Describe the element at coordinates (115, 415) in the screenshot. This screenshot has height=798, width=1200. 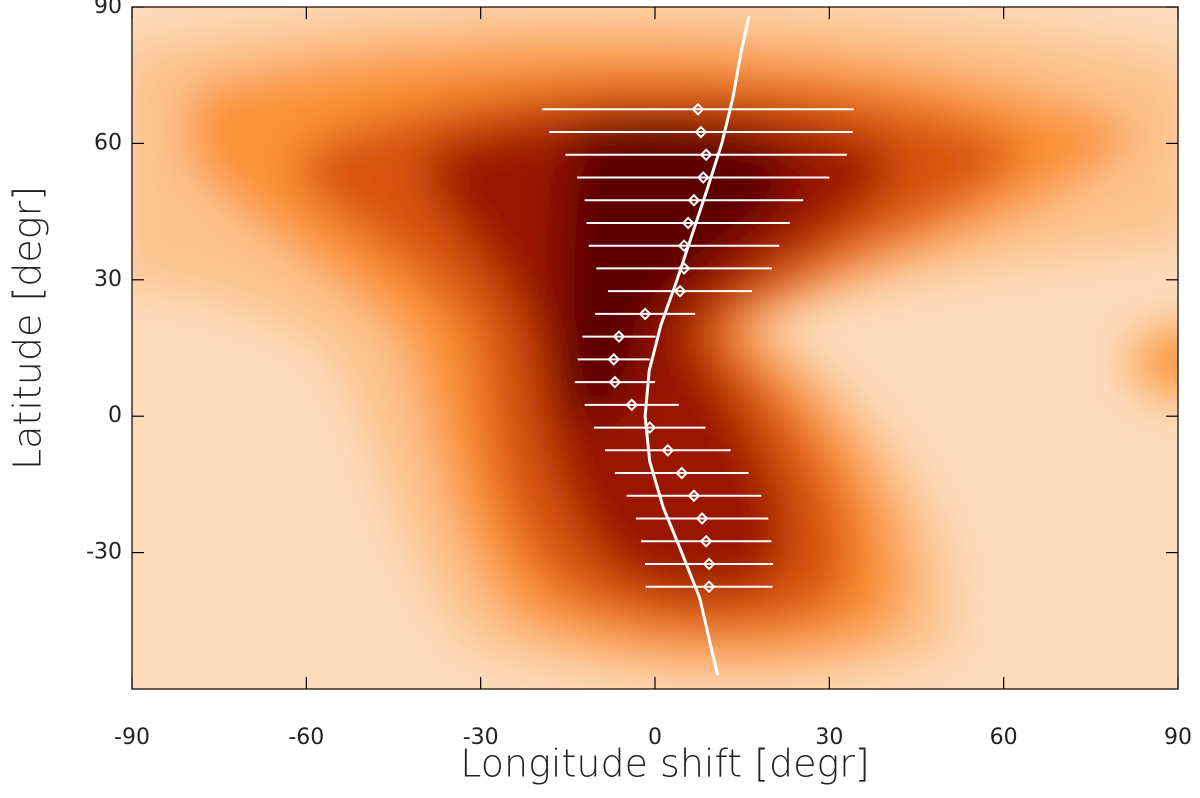
I see `y-tick-label: 0` at that location.